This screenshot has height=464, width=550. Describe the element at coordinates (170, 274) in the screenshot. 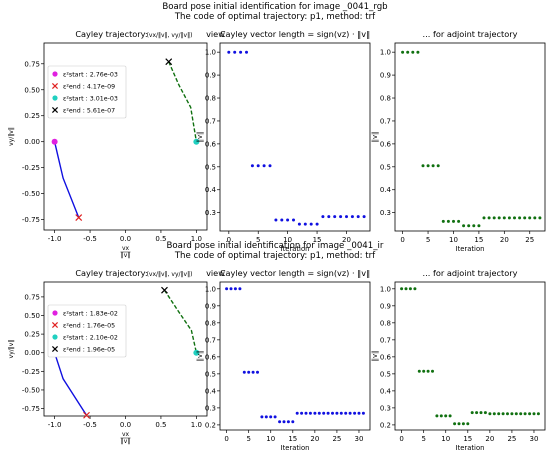

I see `fig2-cayley-title-fraction: (vx/‖v‖, vy/‖v‖)` at that location.